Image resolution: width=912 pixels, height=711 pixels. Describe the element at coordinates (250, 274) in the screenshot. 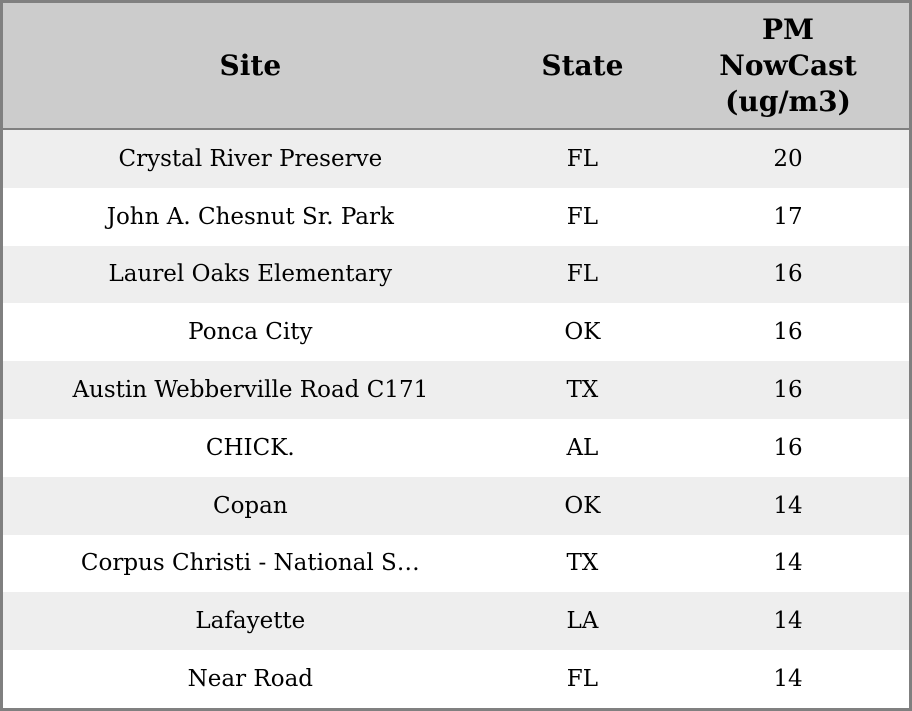

I see `site-cell: Laurel Oaks Elementary` at that location.